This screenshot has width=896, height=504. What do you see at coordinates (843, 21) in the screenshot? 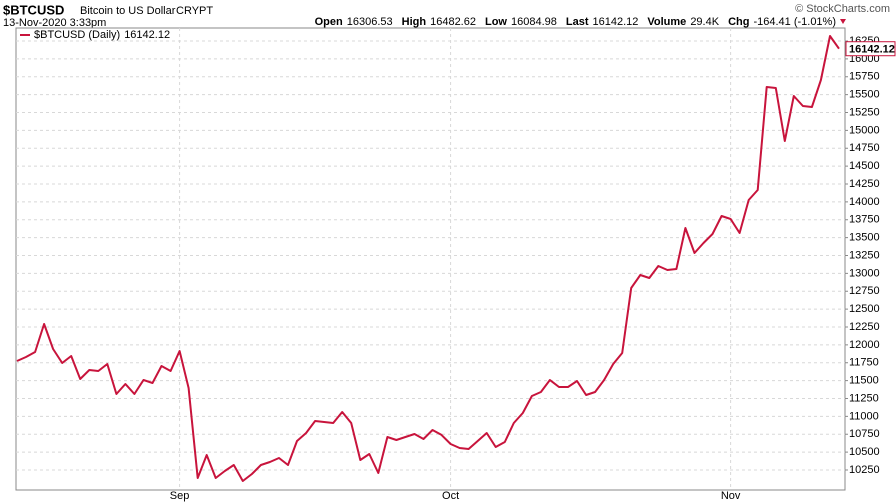
I see `down-arrow` at bounding box center [843, 21].